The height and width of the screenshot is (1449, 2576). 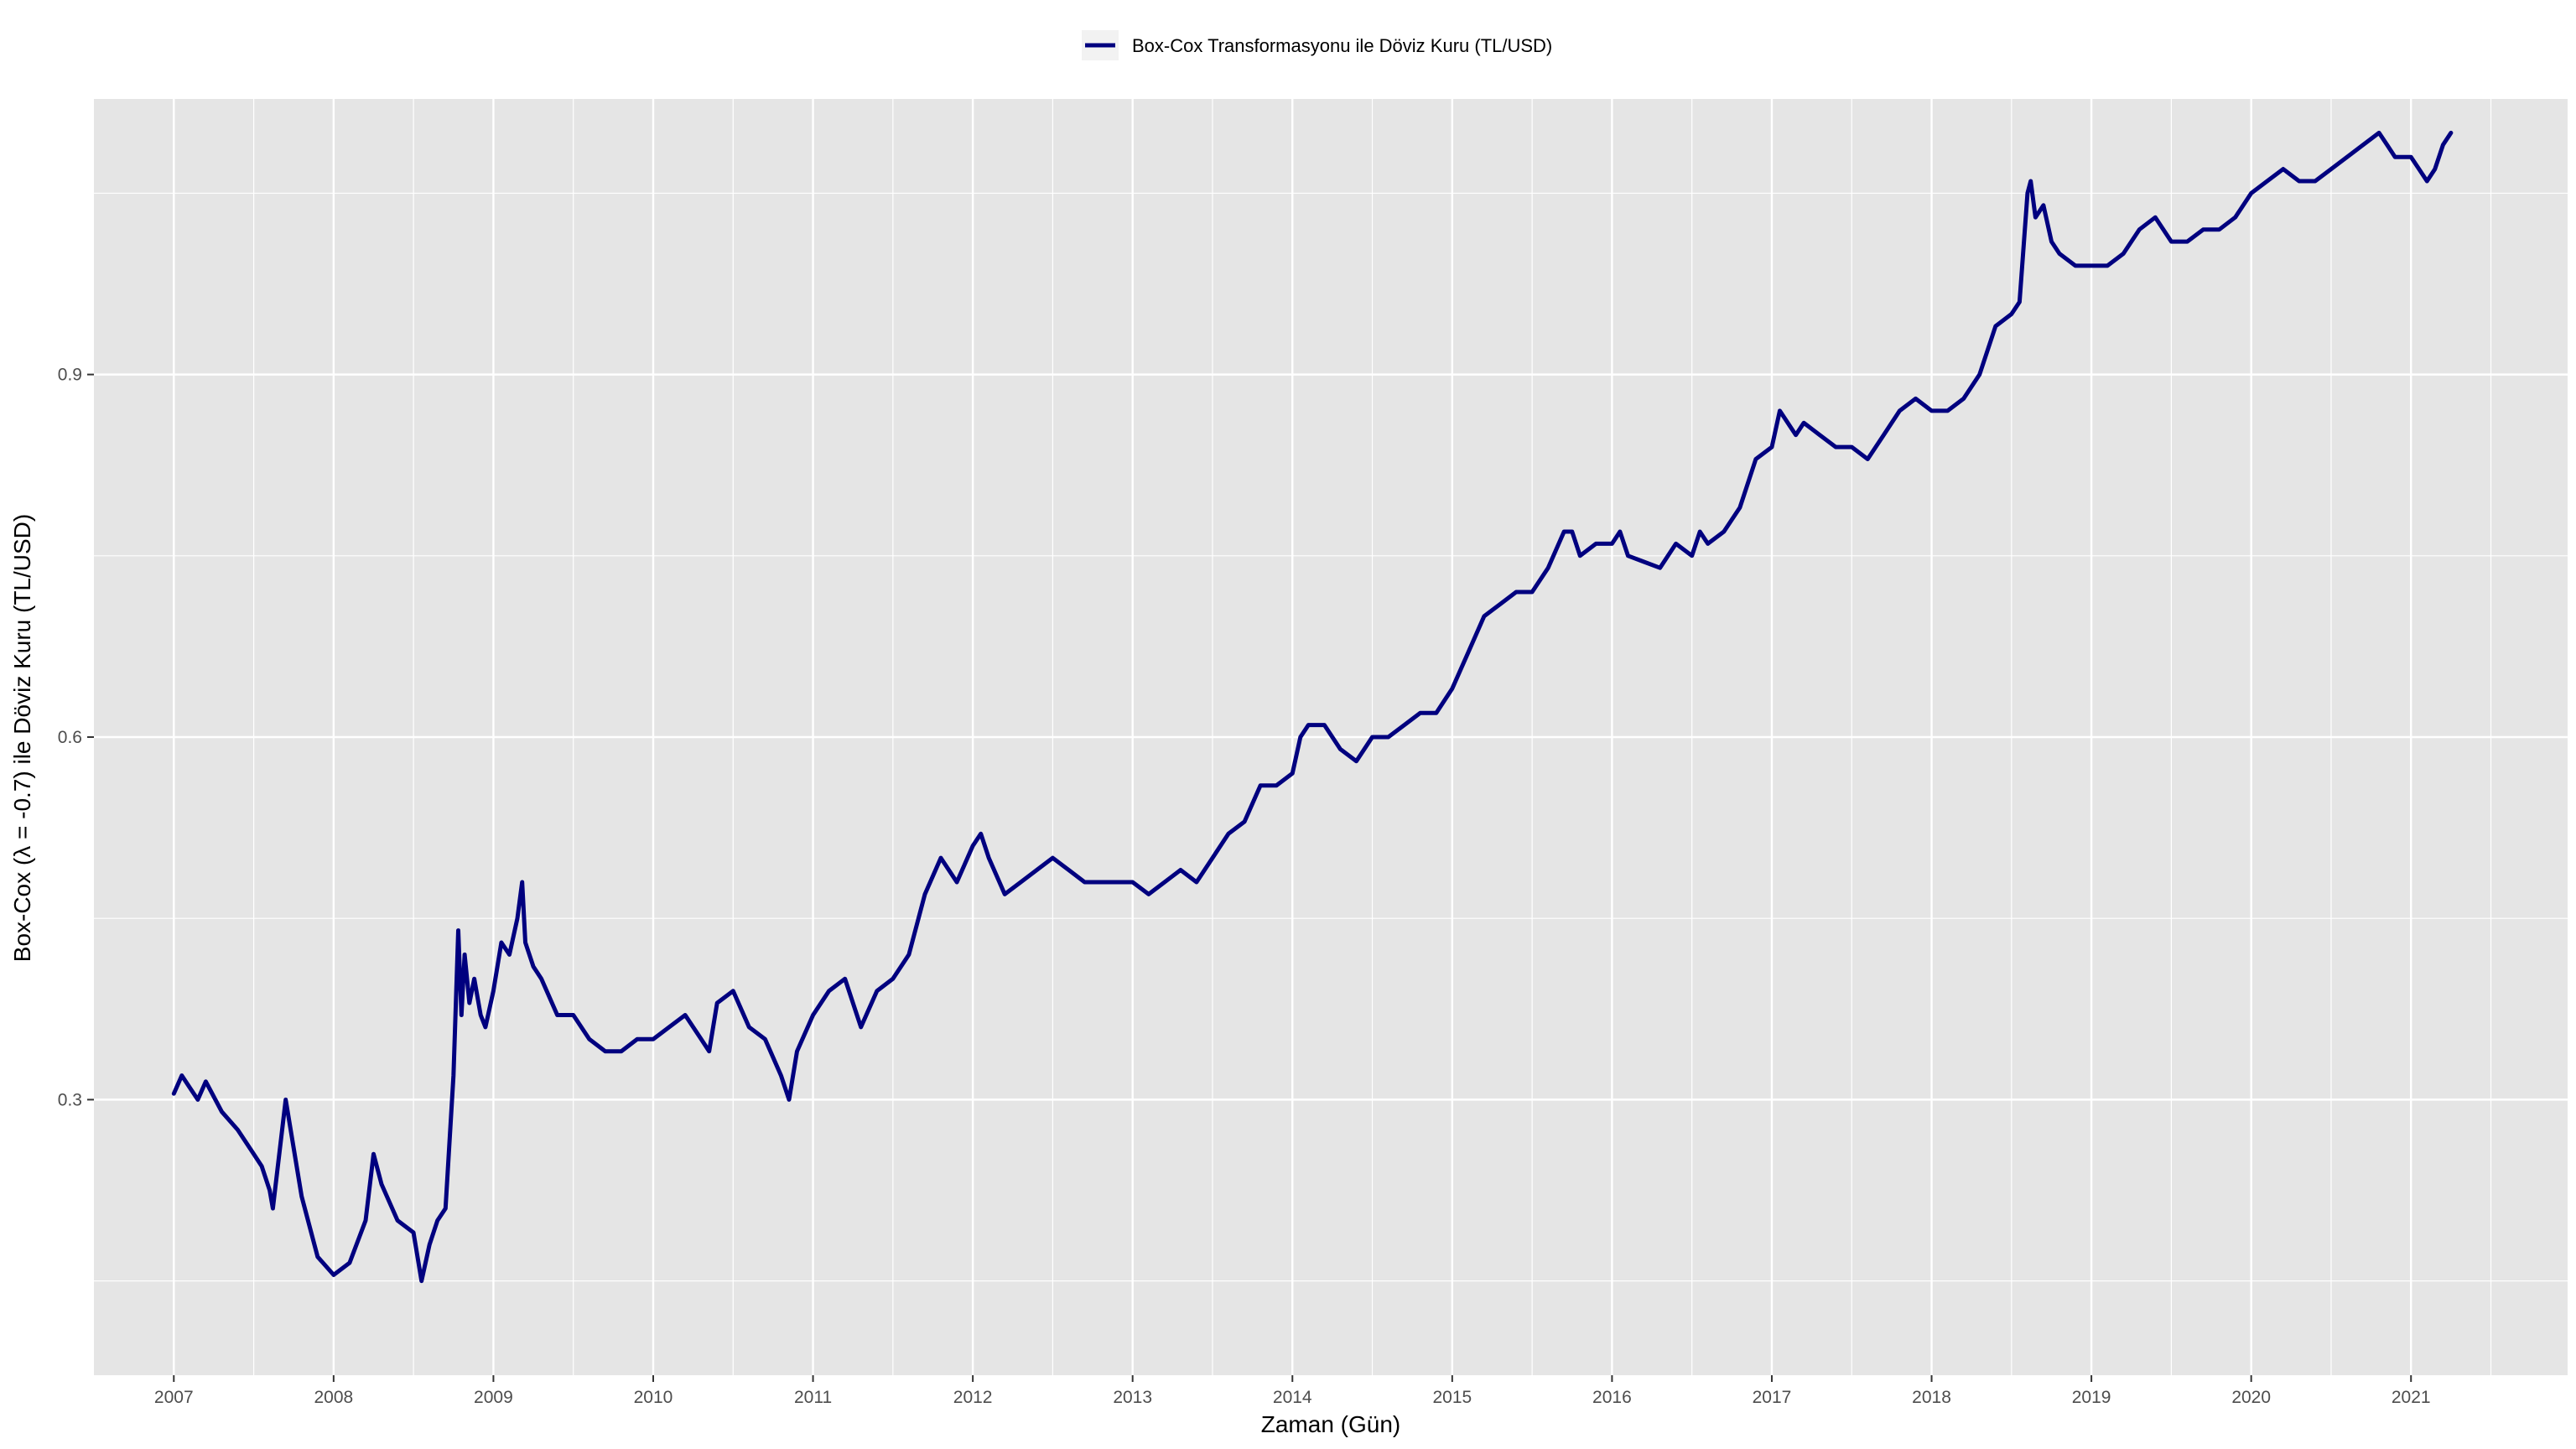 What do you see at coordinates (2411, 1397) in the screenshot?
I see `x-tick-label: 2021` at bounding box center [2411, 1397].